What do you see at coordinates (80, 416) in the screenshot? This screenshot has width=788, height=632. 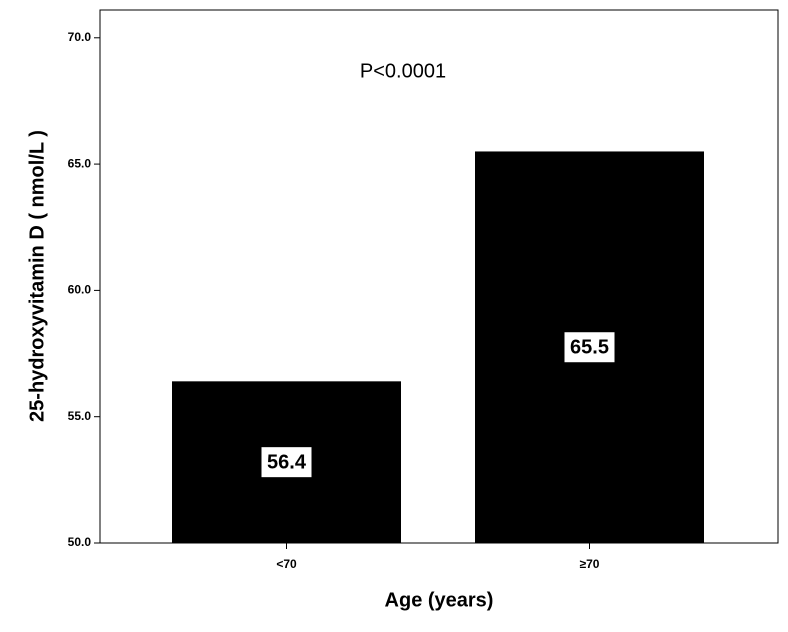 I see `y-tick-label: 55.0` at bounding box center [80, 416].